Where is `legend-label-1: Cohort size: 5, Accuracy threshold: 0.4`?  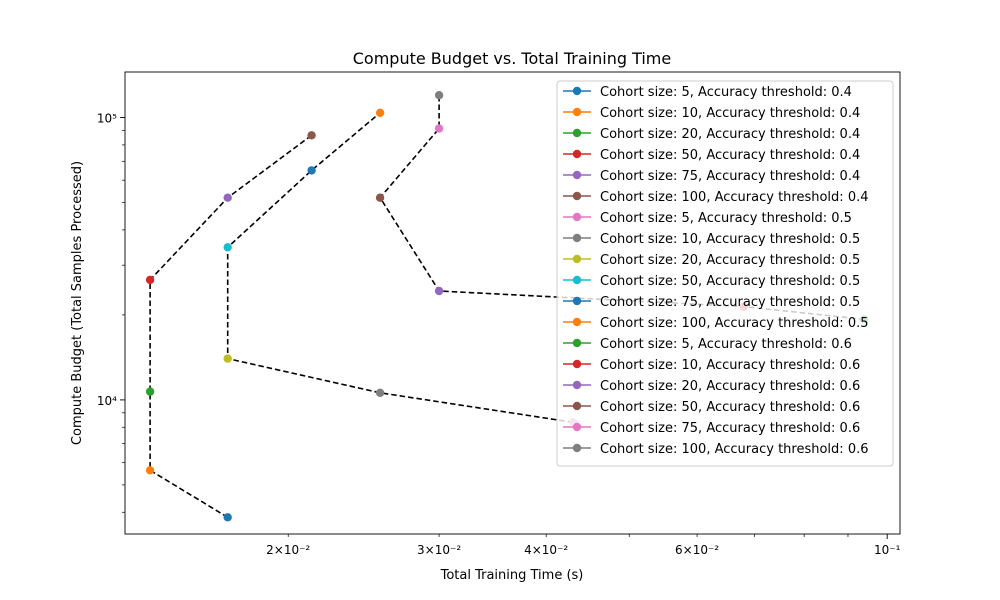 legend-label-1: Cohort size: 5, Accuracy threshold: 0.4 is located at coordinates (726, 92).